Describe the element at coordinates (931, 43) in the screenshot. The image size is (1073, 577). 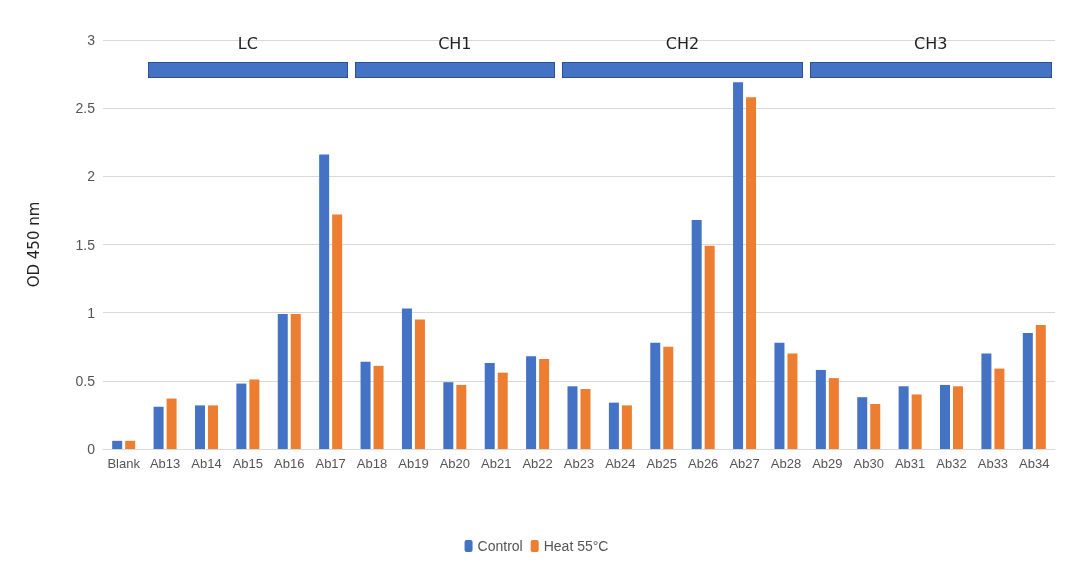
I see `annotation: CH3` at that location.